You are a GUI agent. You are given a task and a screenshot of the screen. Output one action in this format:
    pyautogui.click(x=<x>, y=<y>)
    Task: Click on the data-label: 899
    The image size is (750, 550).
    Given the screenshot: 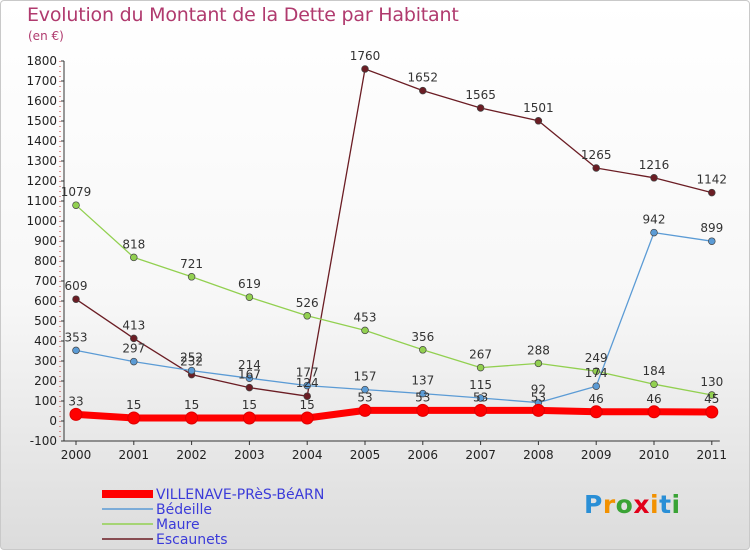 What is the action you would take?
    pyautogui.click(x=711, y=228)
    